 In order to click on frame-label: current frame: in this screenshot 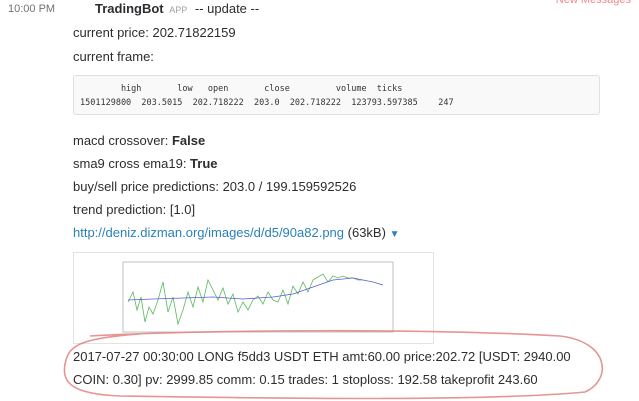, I will do `click(113, 56)`.